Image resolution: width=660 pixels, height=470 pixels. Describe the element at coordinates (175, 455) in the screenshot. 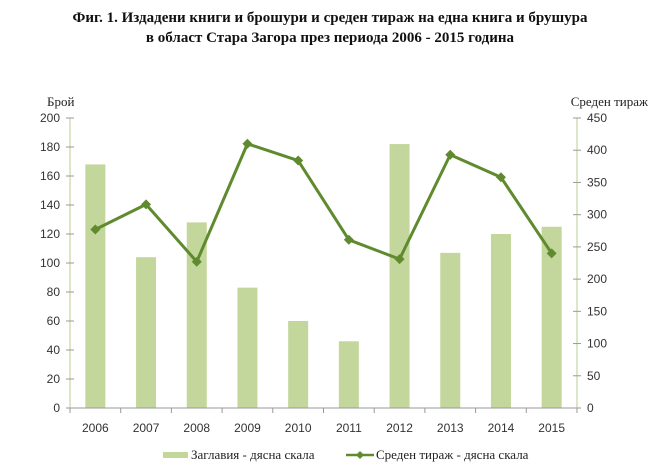

I see `legend-bar-swatch` at that location.